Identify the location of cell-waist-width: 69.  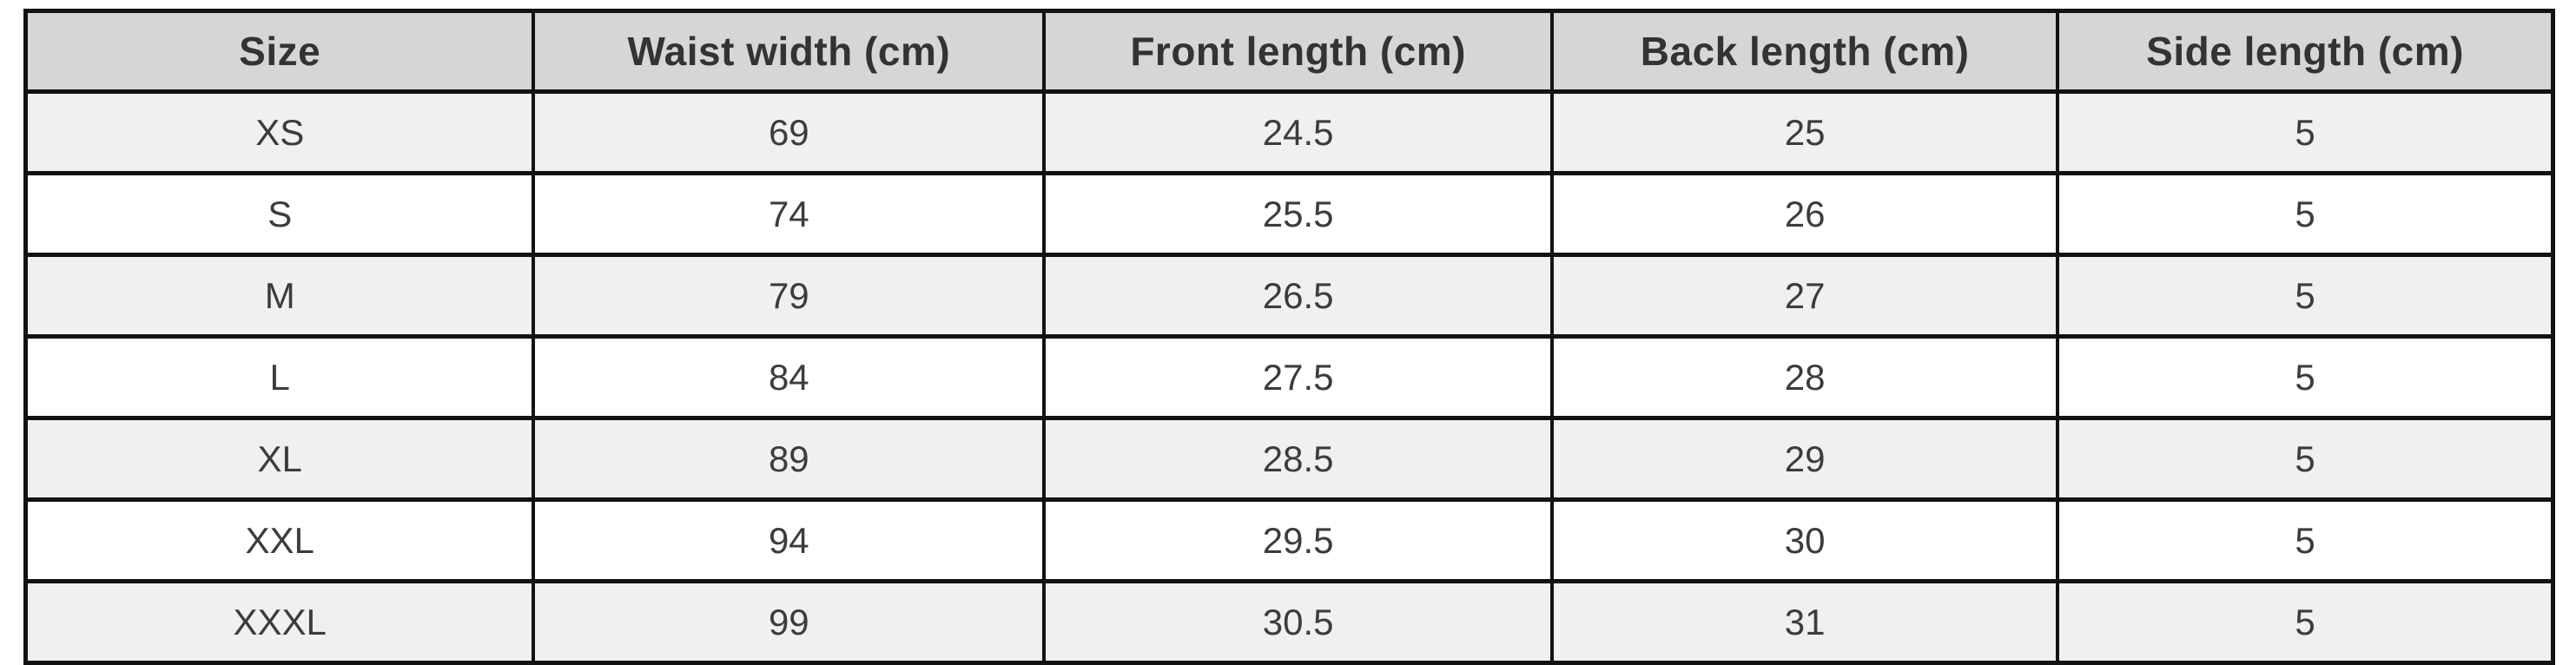
(789, 132).